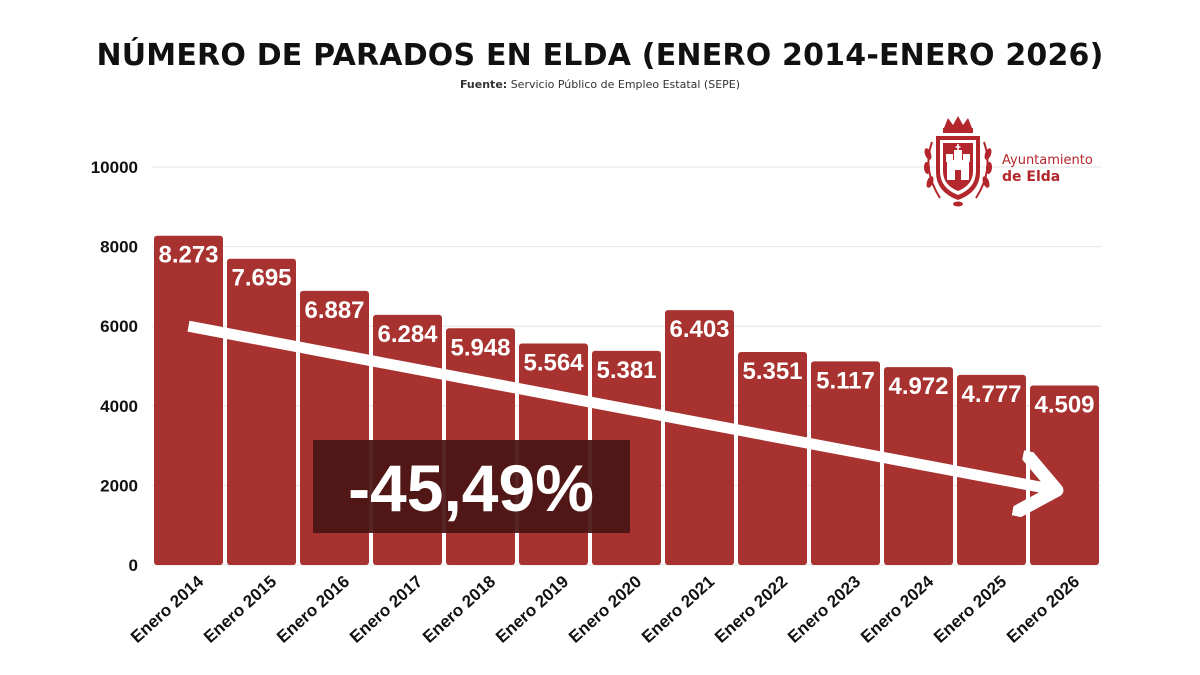 This screenshot has height=675, width=1200. Describe the element at coordinates (114, 167) in the screenshot. I see `y-tick-label: 10000` at that location.